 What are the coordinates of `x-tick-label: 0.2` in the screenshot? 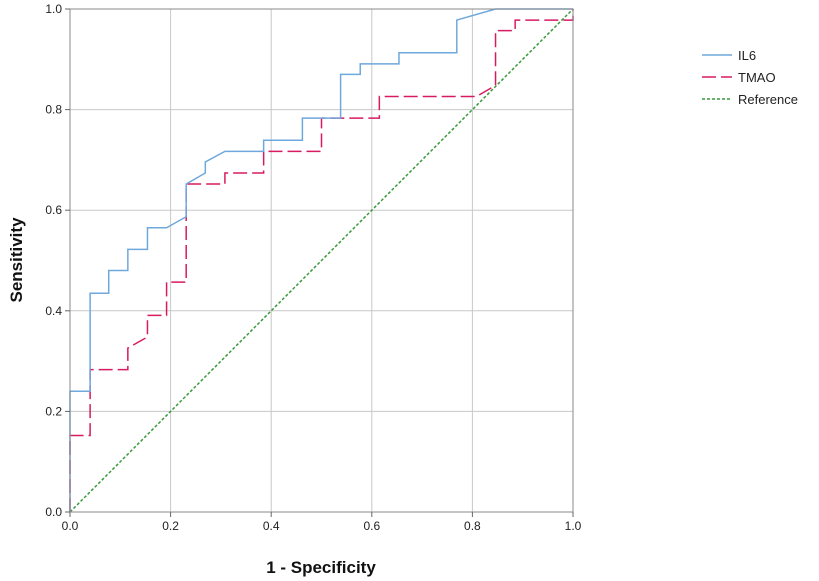 It's located at (170, 526).